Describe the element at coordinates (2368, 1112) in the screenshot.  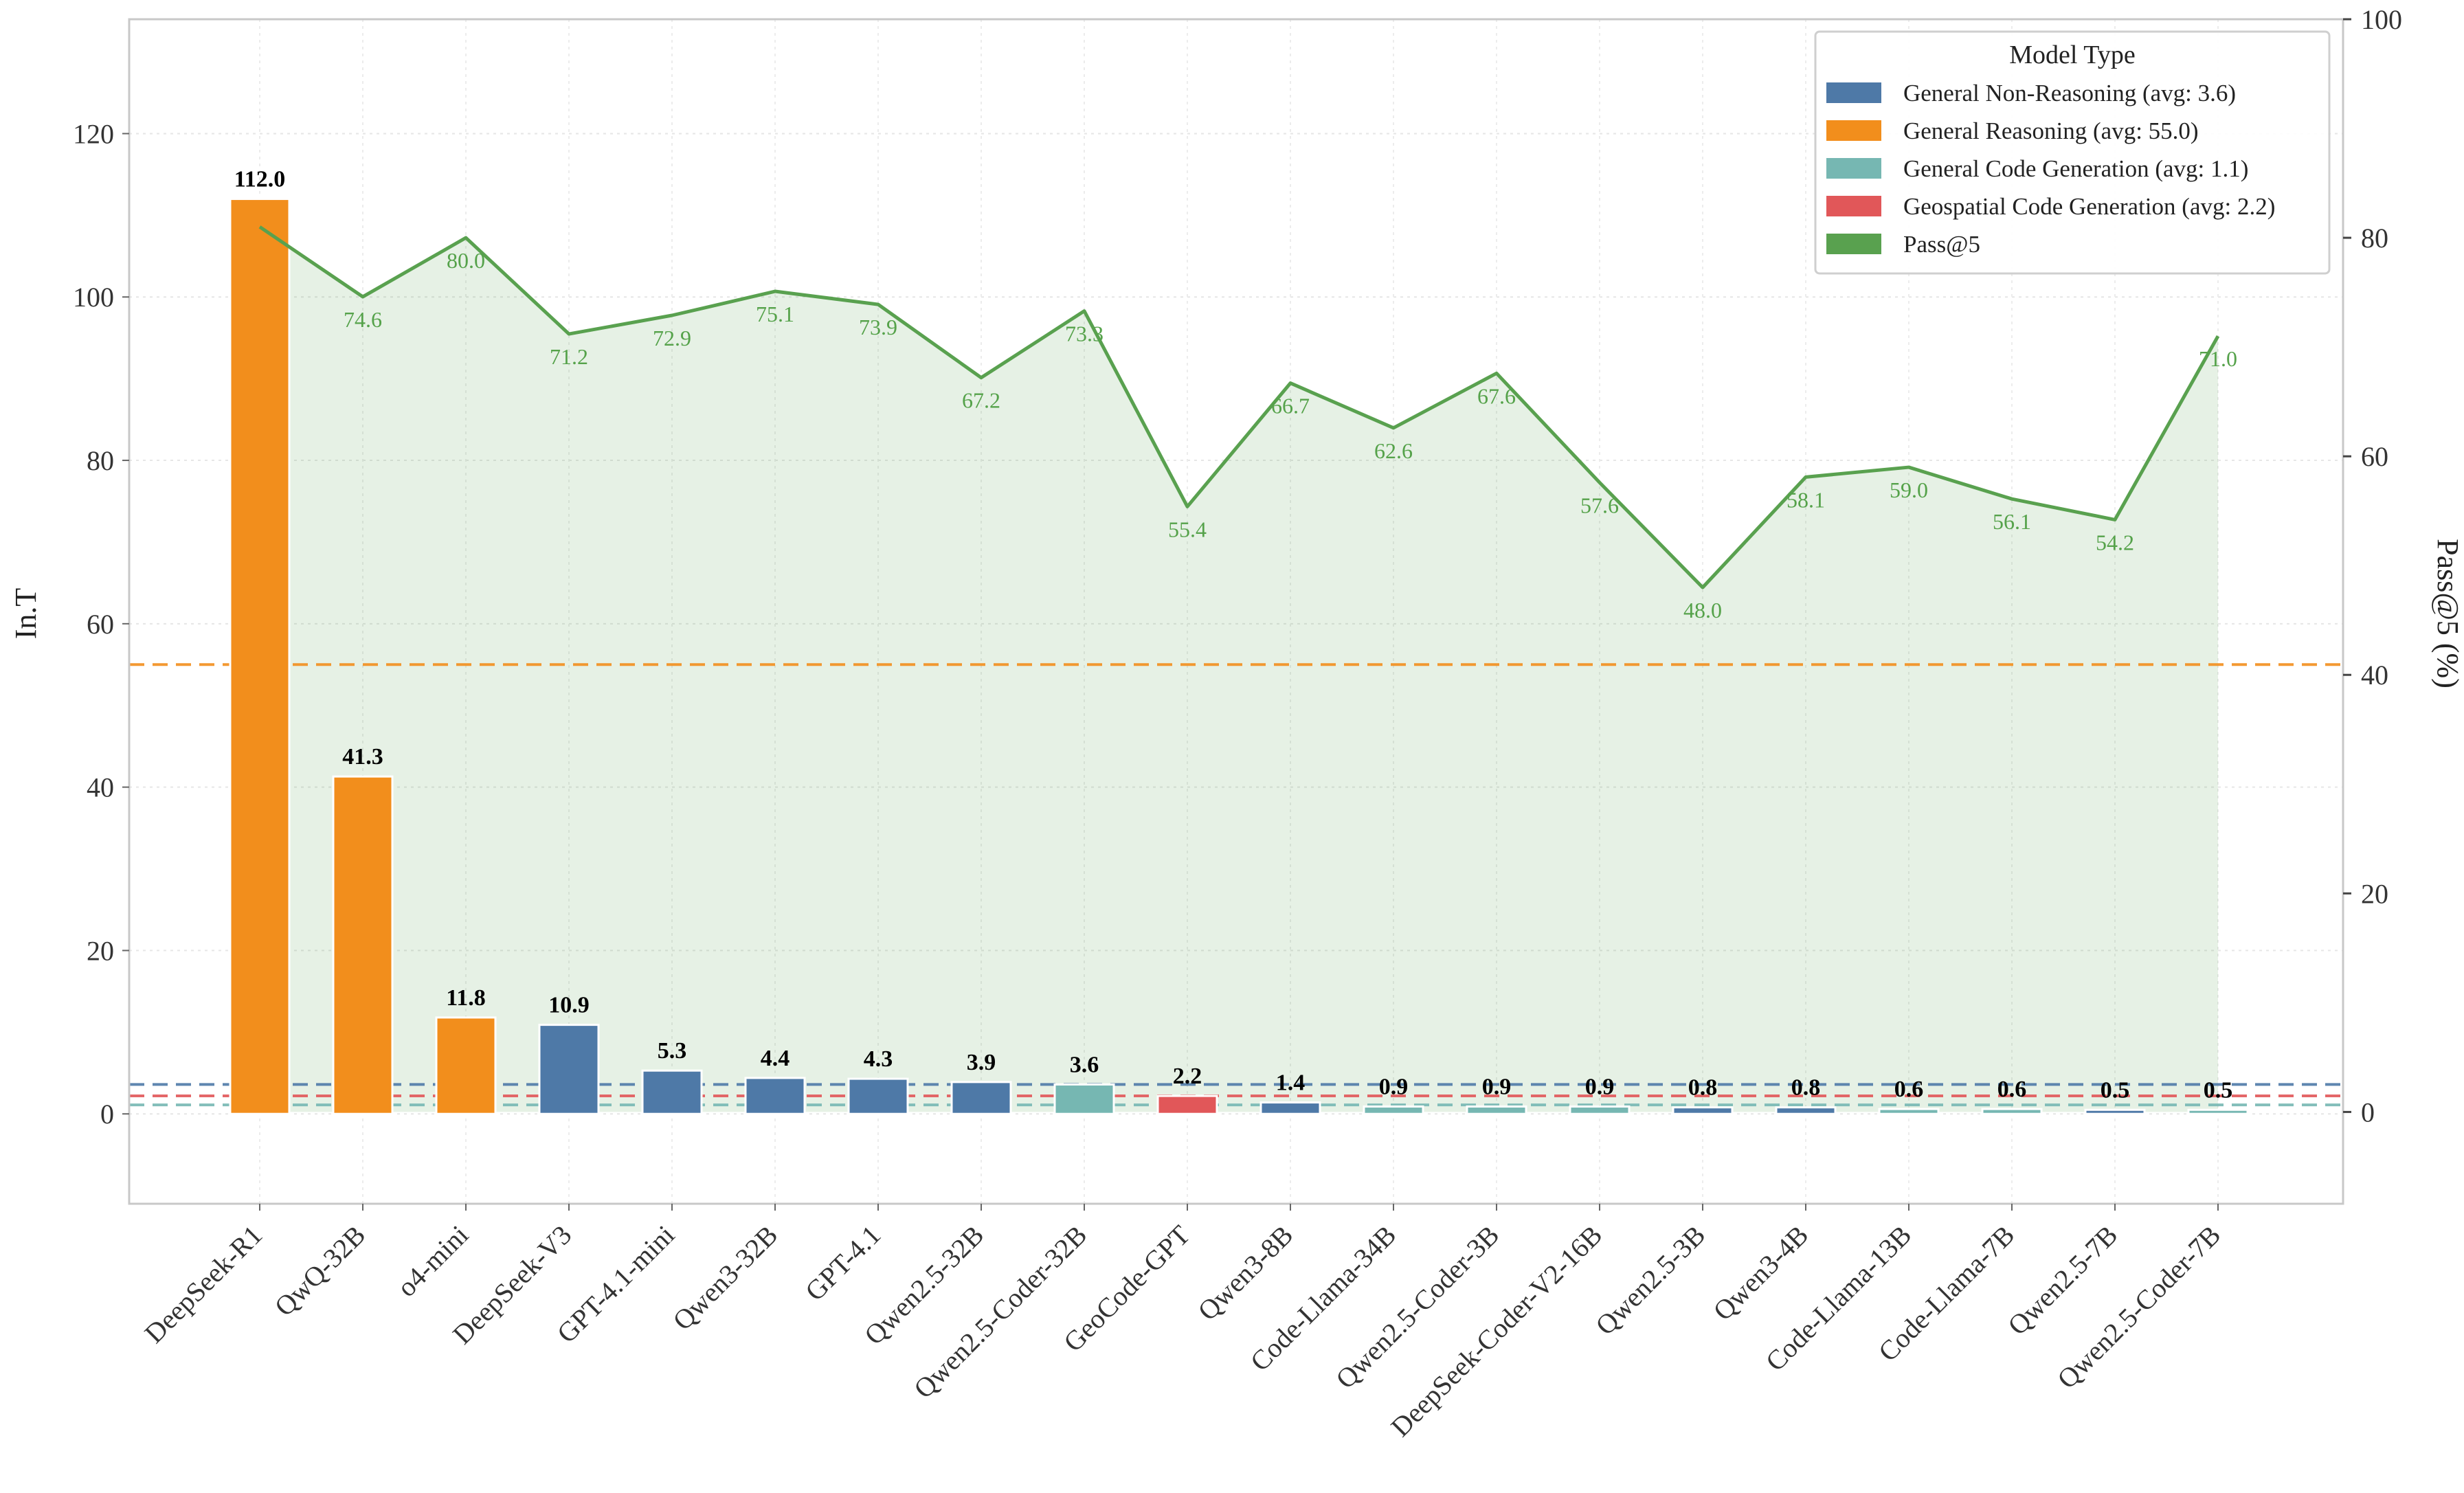
I see `y2-tick-label: 0` at that location.